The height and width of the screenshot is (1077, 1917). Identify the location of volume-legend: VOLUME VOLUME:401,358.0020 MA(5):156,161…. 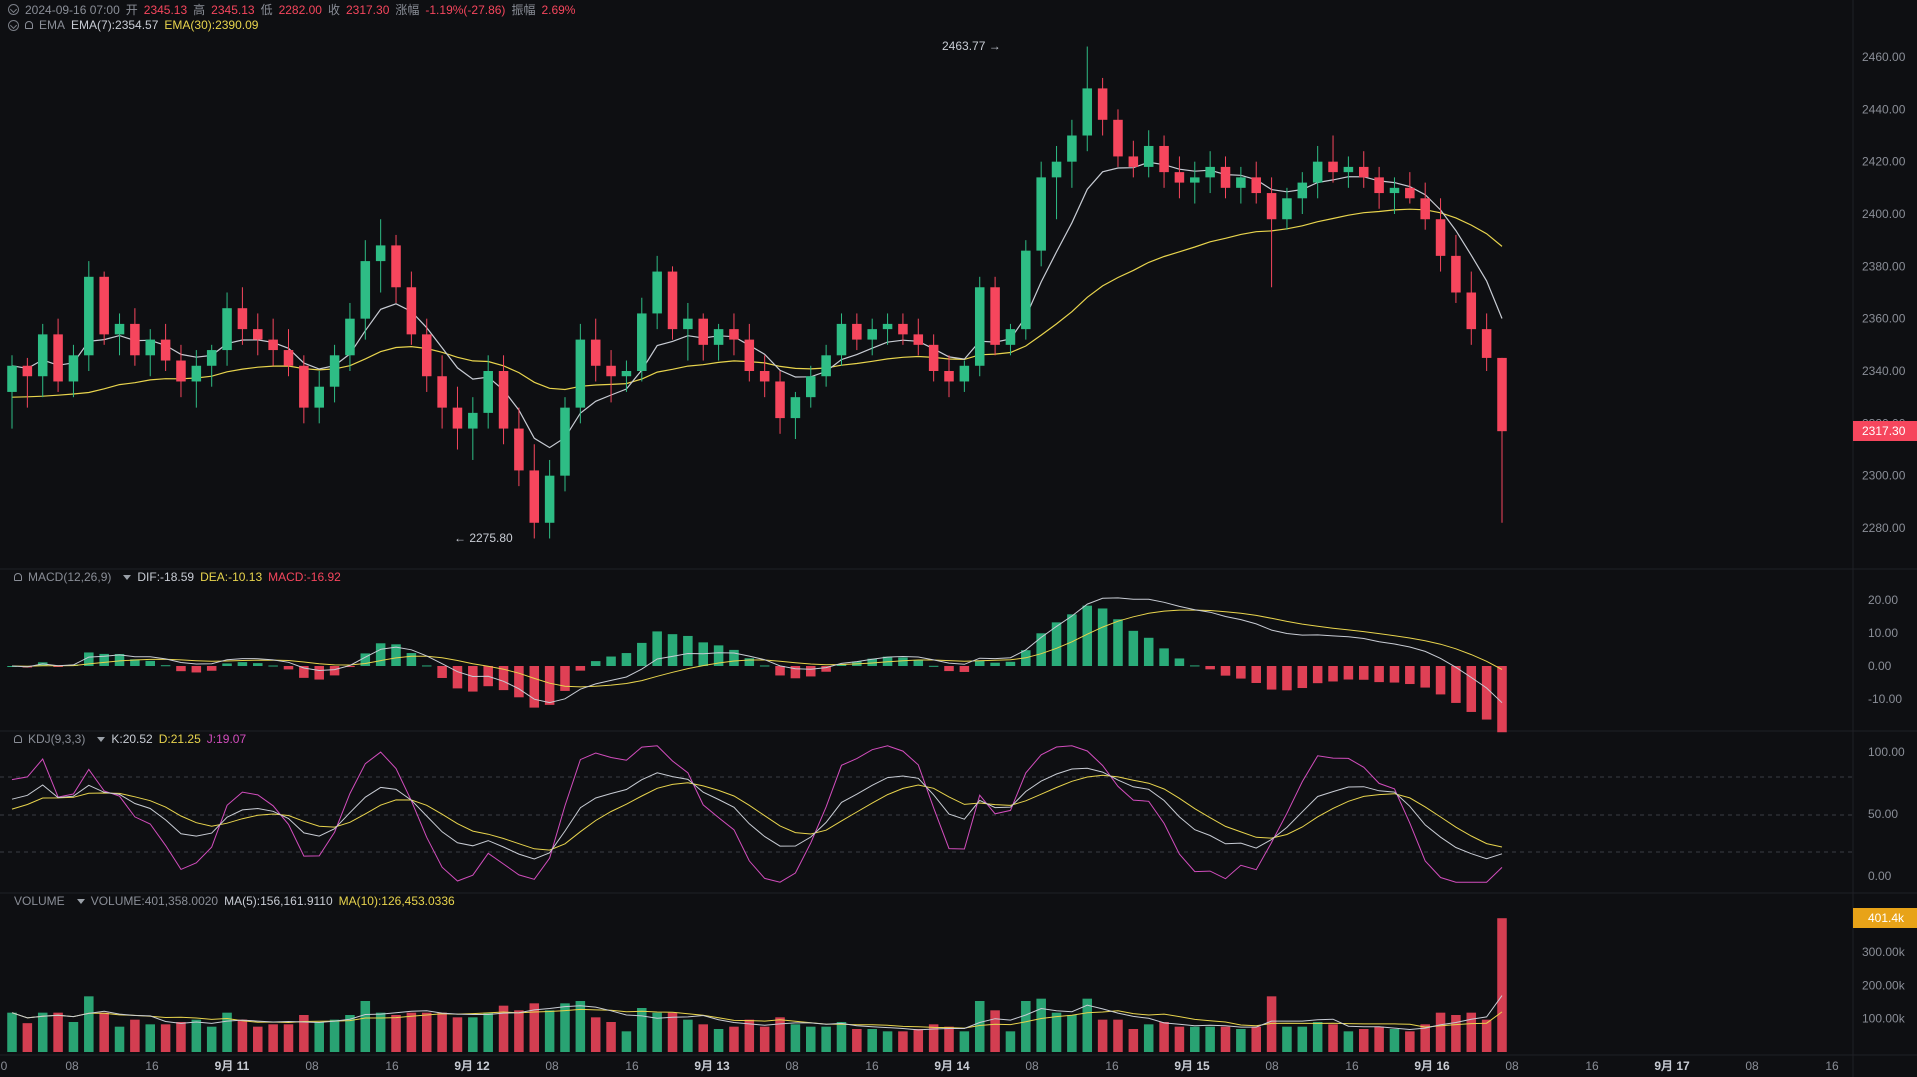
(237, 901).